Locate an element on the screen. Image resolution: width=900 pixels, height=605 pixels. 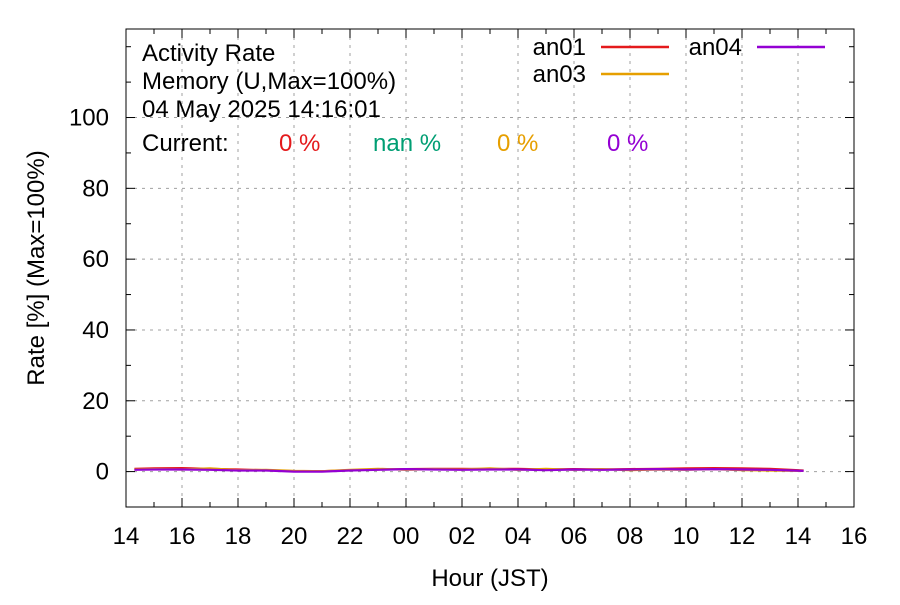
current-value-an01: 0 % is located at coordinates (299, 143).